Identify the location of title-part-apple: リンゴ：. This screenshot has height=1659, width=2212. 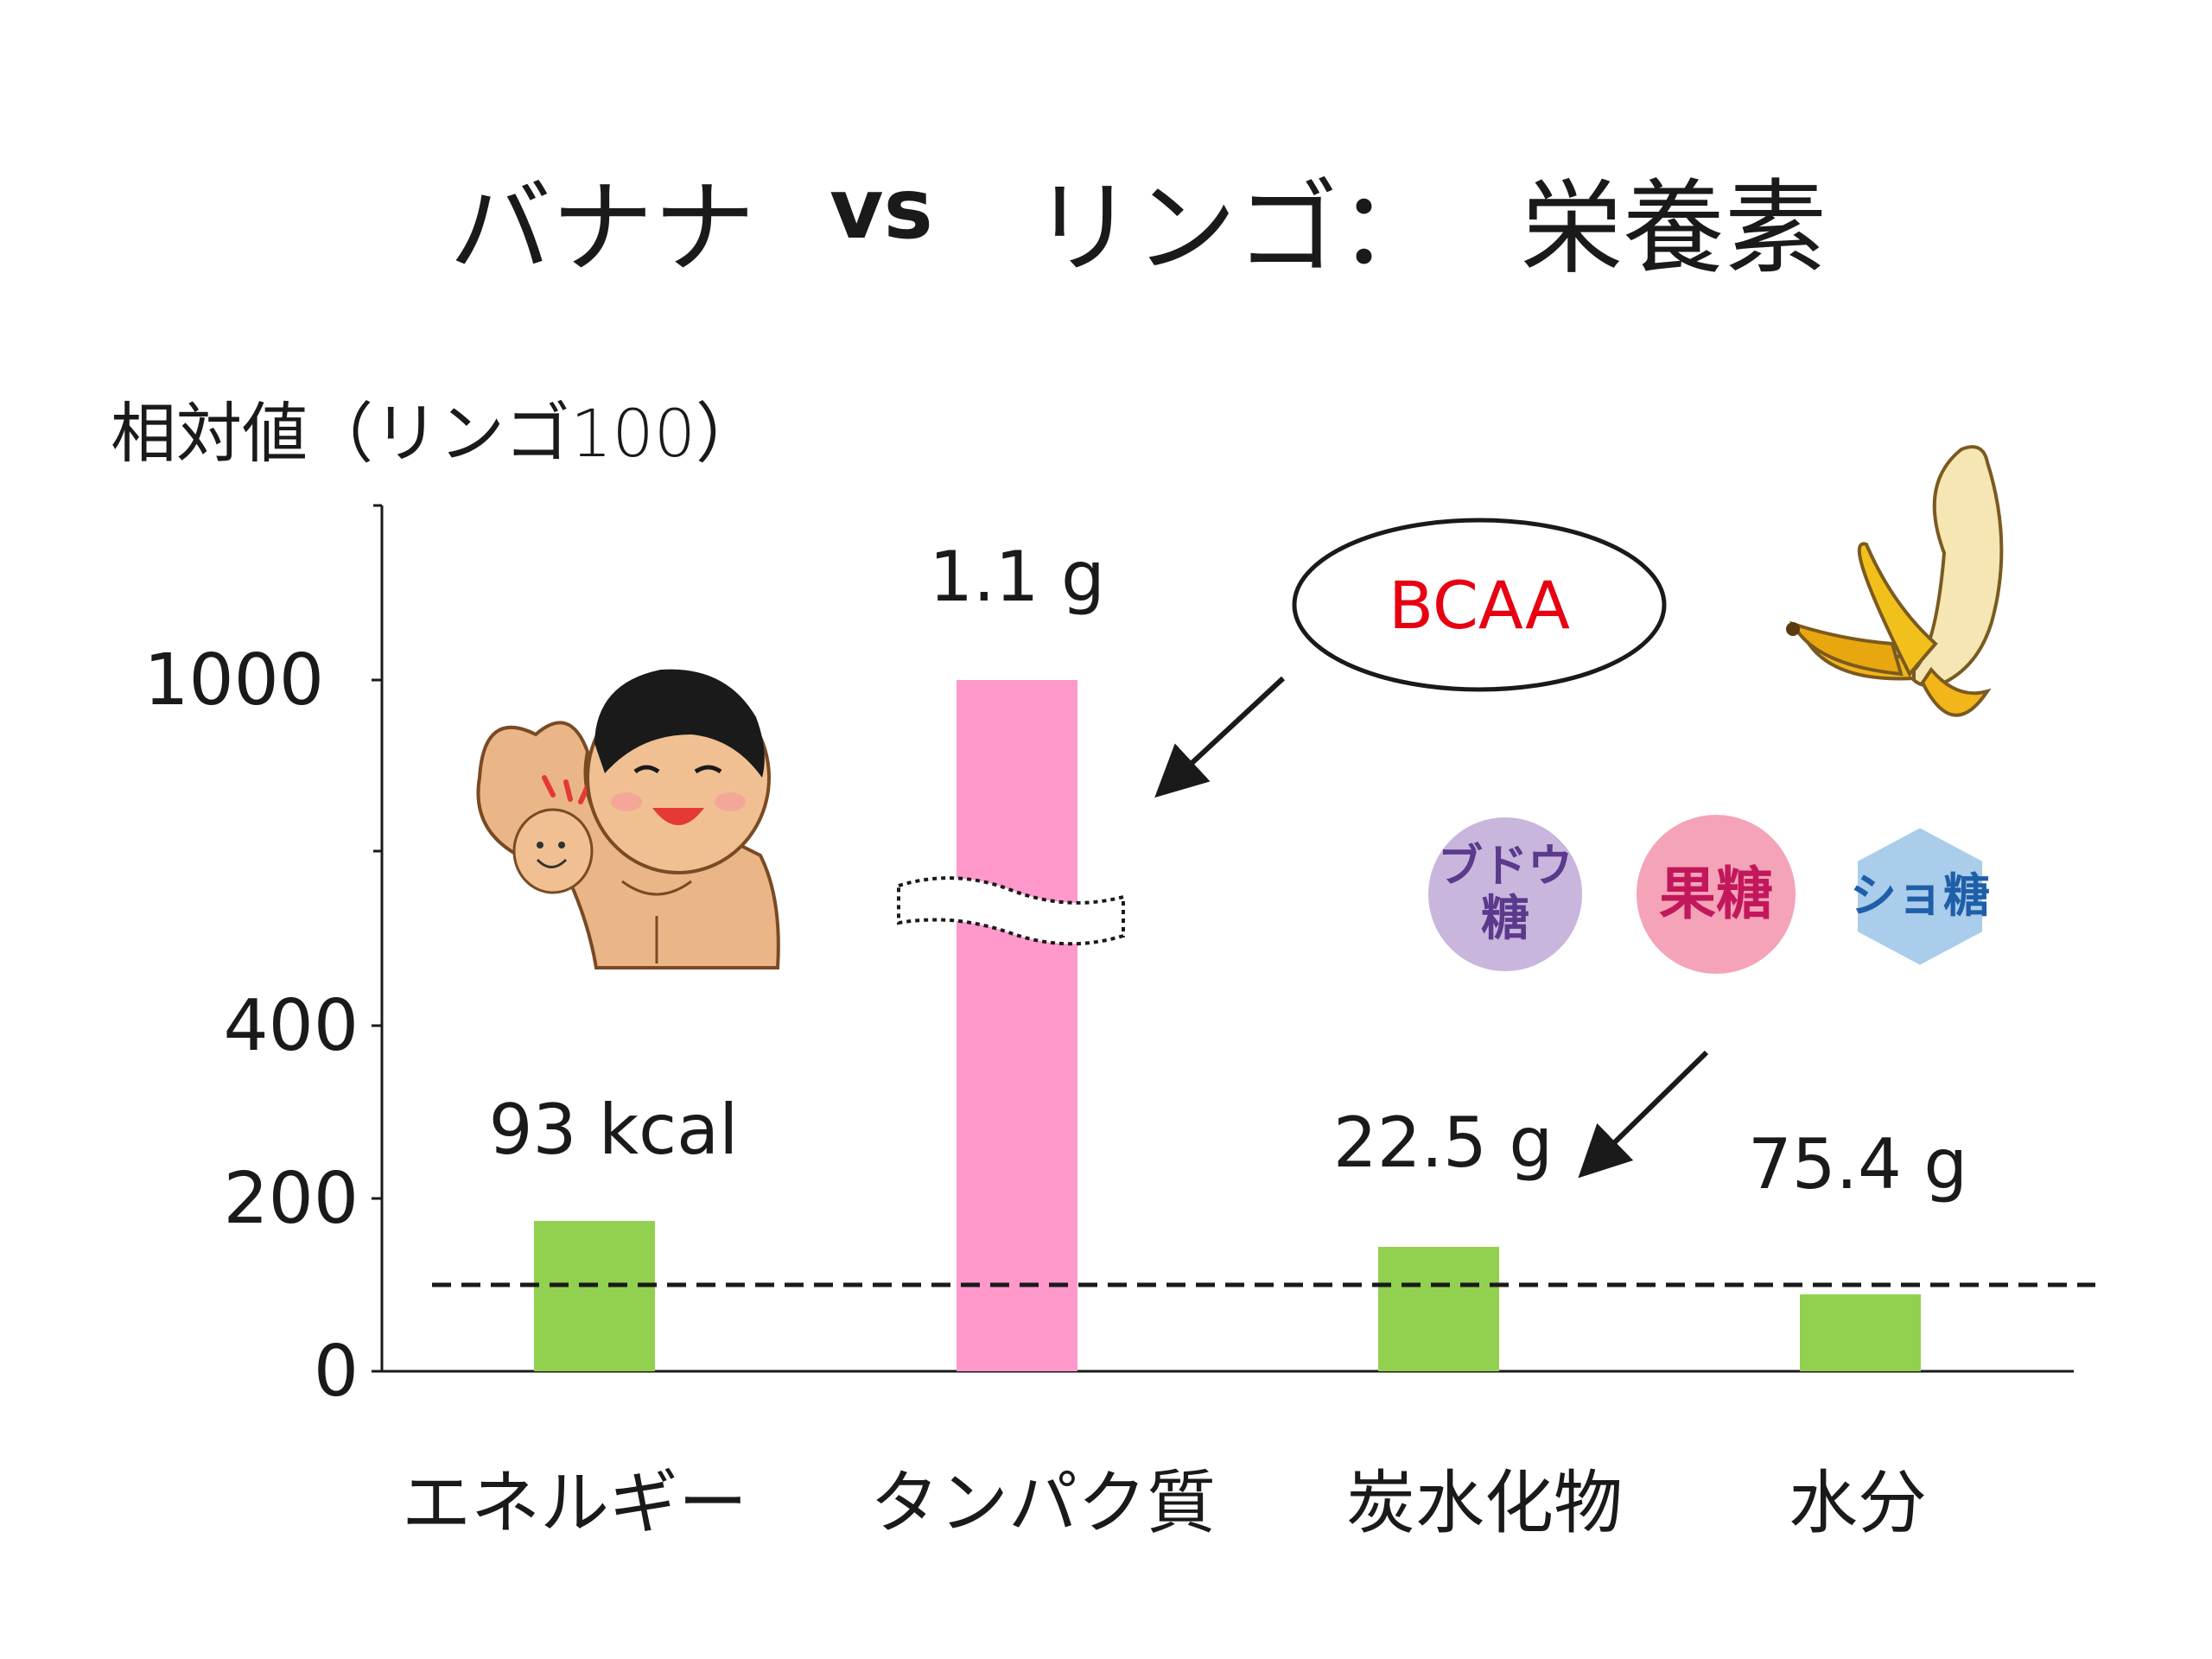
(1237, 228).